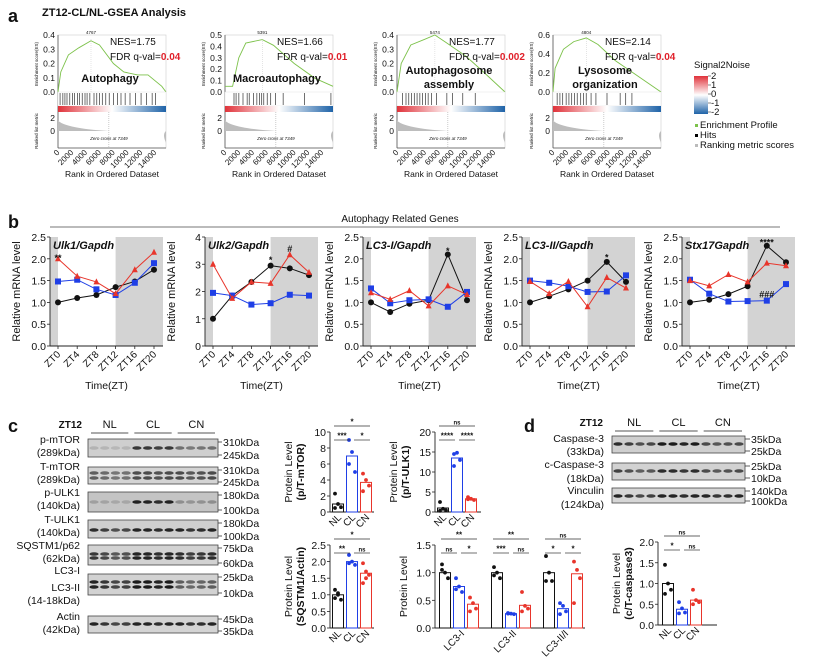  Describe the element at coordinates (301, 586) in the screenshot. I see `y-axis-label: (SQSTM1/Actin)` at that location.